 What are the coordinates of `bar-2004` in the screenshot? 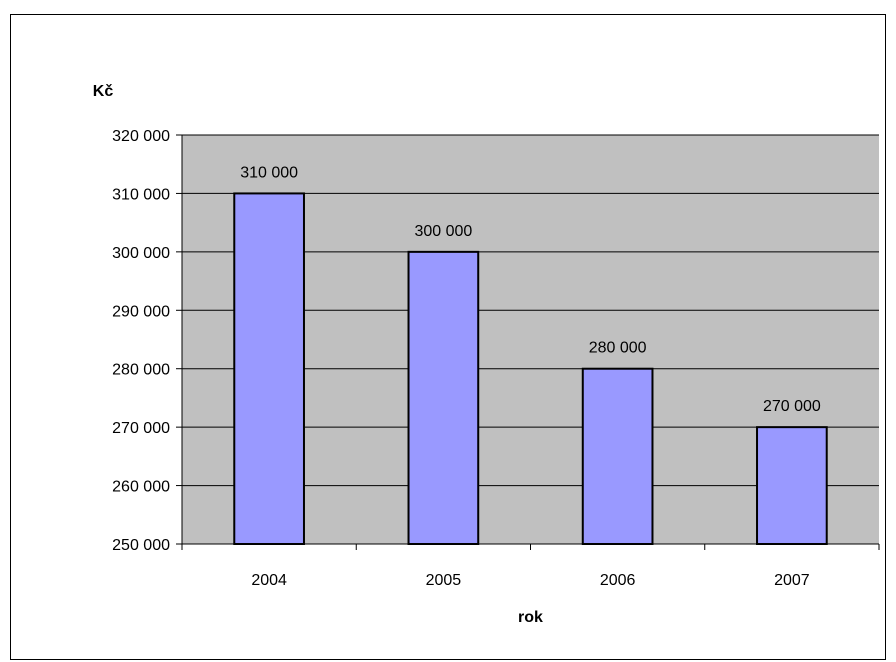 It's located at (269, 369).